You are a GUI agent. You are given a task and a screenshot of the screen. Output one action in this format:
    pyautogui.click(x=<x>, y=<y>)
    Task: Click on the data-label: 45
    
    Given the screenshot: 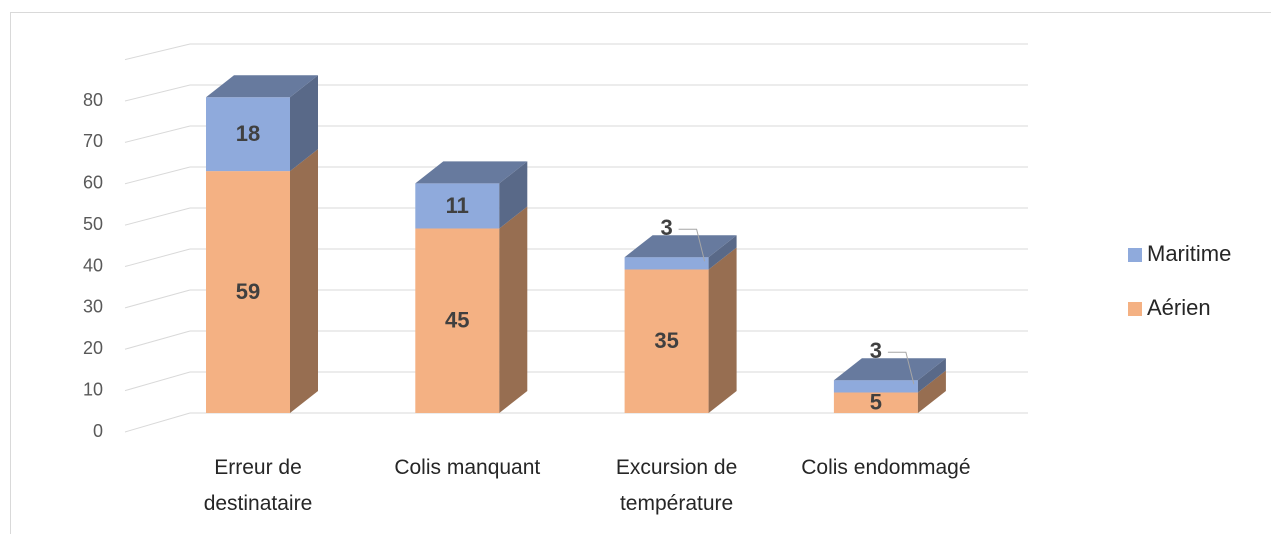 What is the action you would take?
    pyautogui.click(x=457, y=320)
    